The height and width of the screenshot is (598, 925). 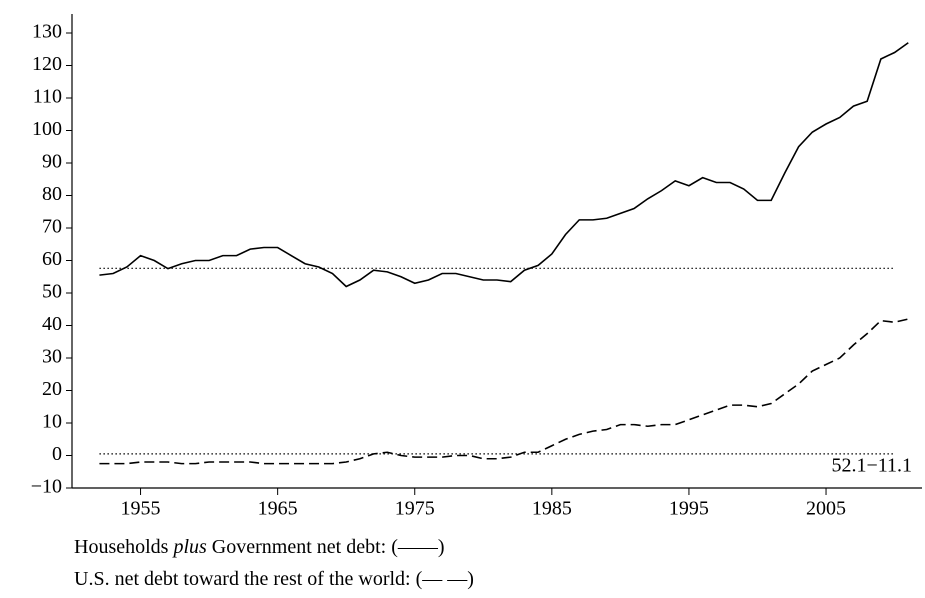 What do you see at coordinates (52, 292) in the screenshot?
I see `y-tick-label: 50` at bounding box center [52, 292].